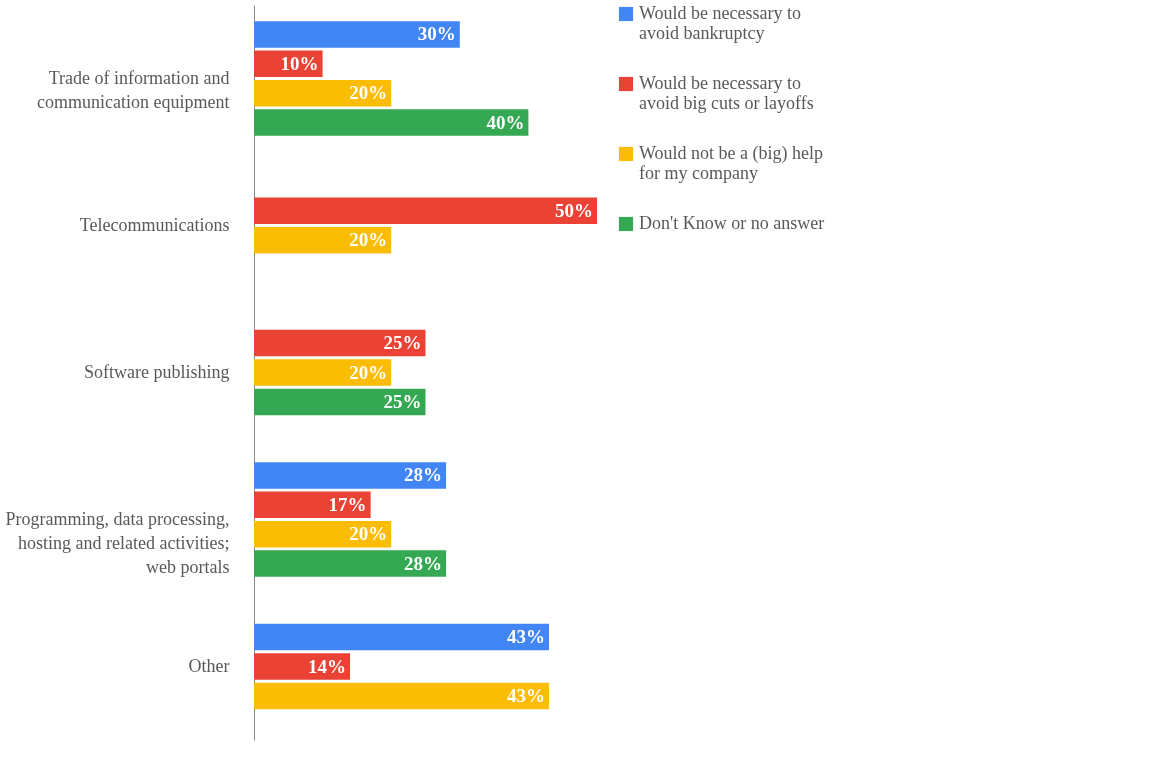 The height and width of the screenshot is (767, 1155). I want to click on data-label: 17%, so click(347, 504).